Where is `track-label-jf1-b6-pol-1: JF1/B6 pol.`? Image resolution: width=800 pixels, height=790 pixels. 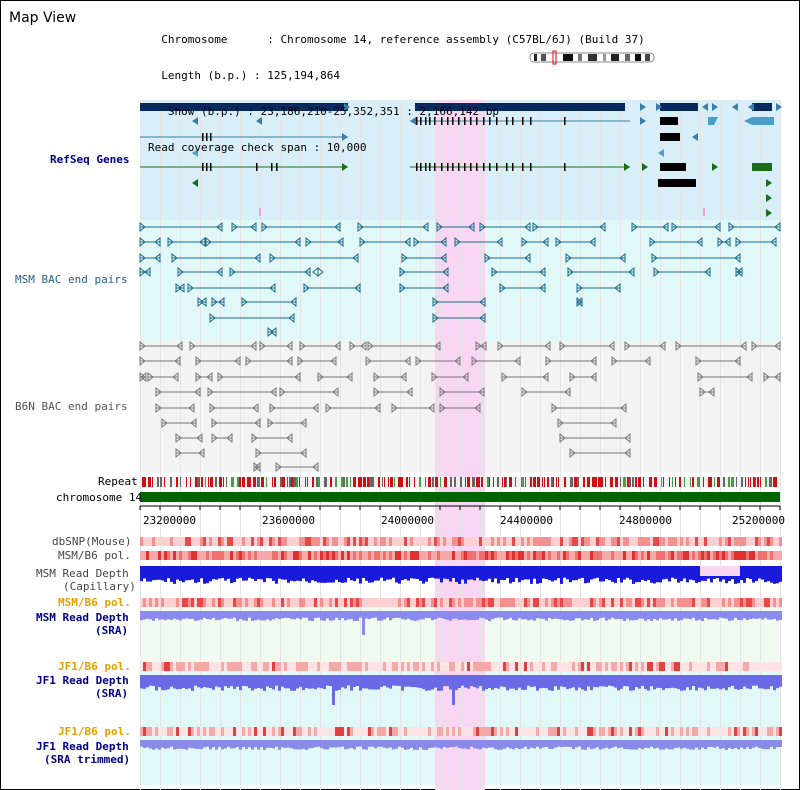
track-label-jf1-b6-pol-1: JF1/B6 pol. is located at coordinates (94, 666).